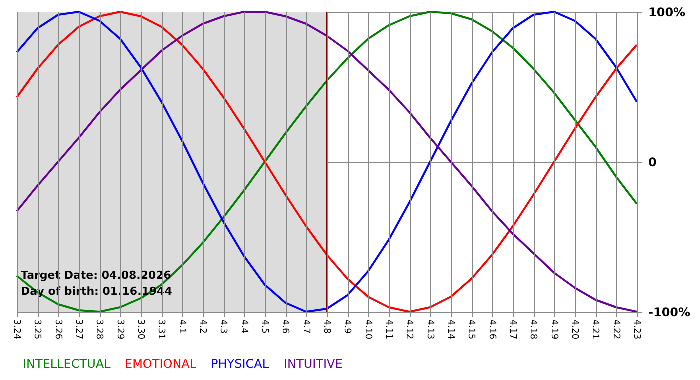 The height and width of the screenshot is (380, 700). I want to click on annotation: Target Date: 04.08.2026, so click(96, 275).